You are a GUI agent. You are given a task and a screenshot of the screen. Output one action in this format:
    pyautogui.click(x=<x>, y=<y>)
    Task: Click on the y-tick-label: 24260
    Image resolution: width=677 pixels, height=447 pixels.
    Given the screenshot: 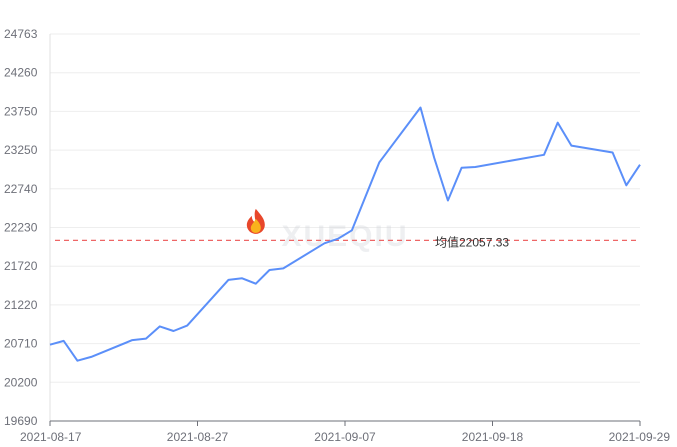 What is the action you would take?
    pyautogui.click(x=21, y=73)
    